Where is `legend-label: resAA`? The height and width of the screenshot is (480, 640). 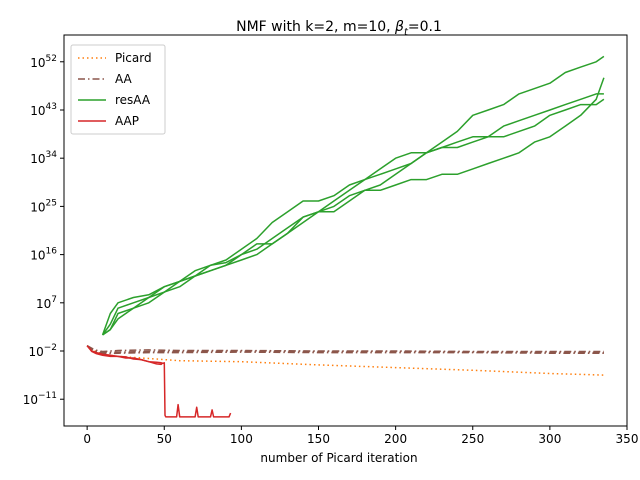 legend-label: resAA is located at coordinates (133, 100).